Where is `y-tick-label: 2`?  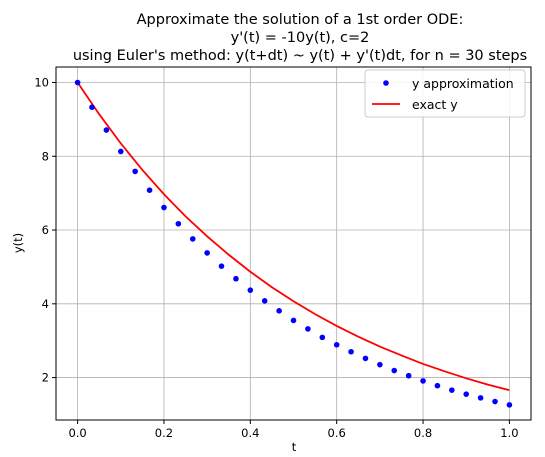 y-tick-label: 2 is located at coordinates (45, 378).